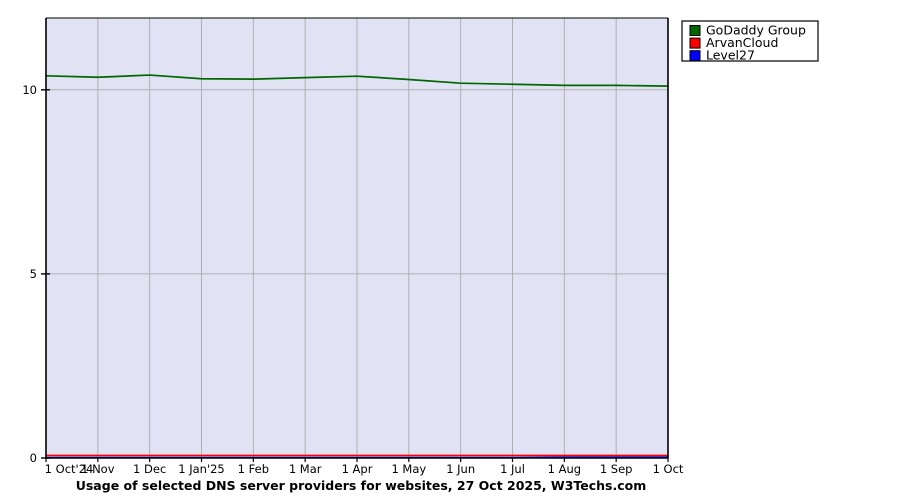 The image size is (900, 500). Describe the element at coordinates (305, 469) in the screenshot. I see `x-tick-label: 1 Mar` at that location.